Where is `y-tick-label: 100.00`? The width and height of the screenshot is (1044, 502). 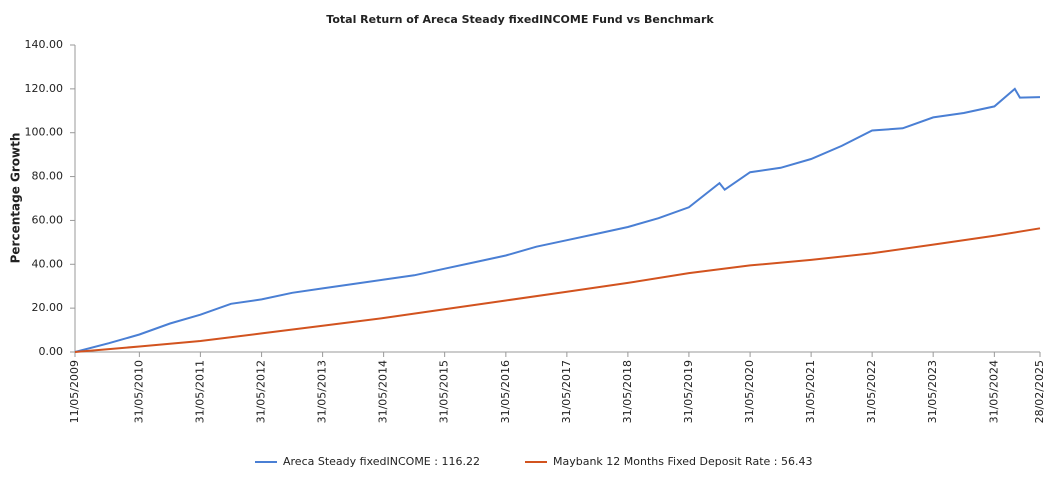 y-tick-label: 100.00 is located at coordinates (44, 132).